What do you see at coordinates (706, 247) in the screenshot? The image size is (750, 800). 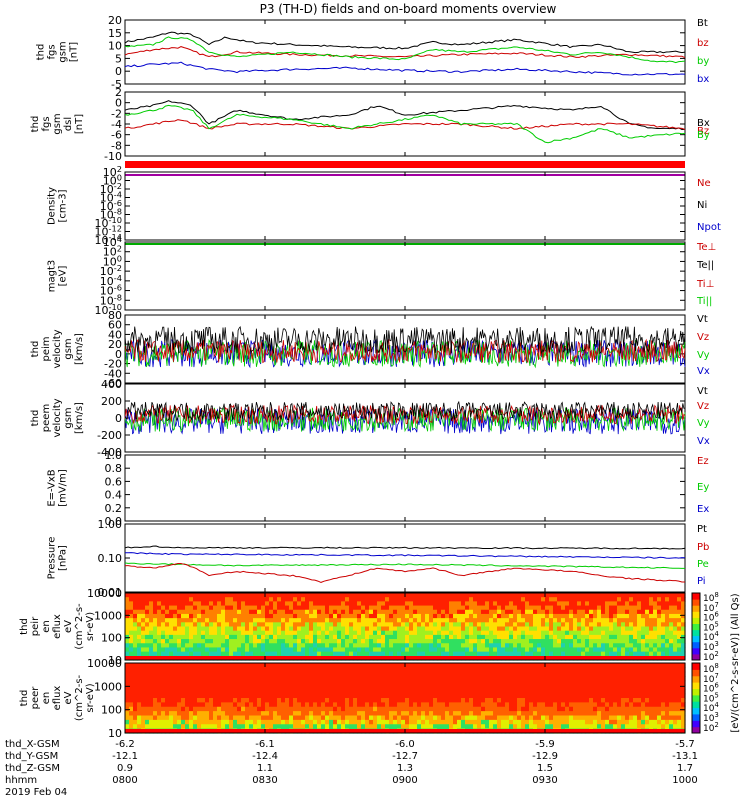 I see `legend-entry: Te⊥` at bounding box center [706, 247].